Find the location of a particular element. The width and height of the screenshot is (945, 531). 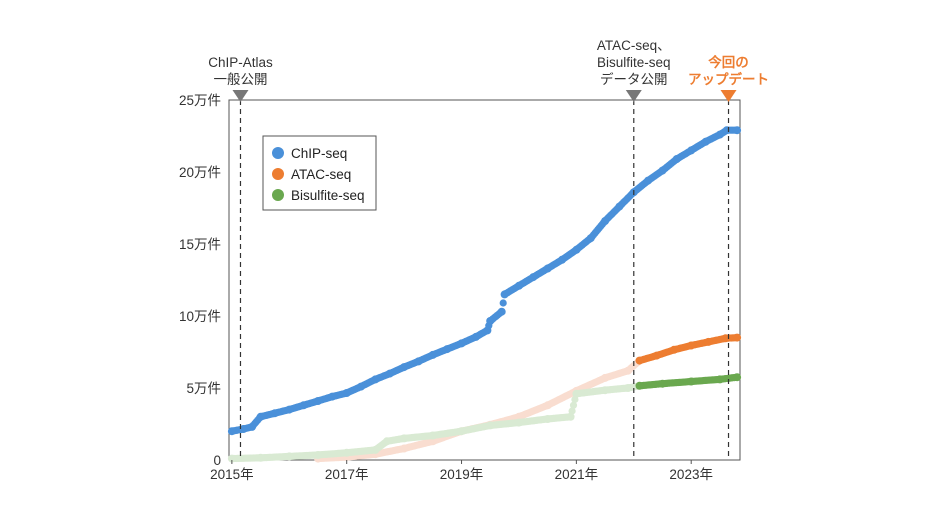

annotation-text: Bisulfite-seq is located at coordinates (634, 62).